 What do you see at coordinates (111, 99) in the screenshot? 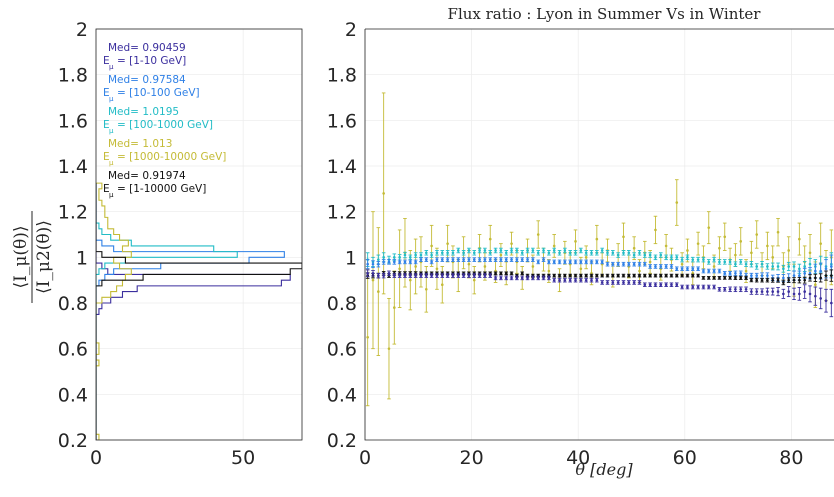
I see `legend-subscript: μ` at bounding box center [111, 99].